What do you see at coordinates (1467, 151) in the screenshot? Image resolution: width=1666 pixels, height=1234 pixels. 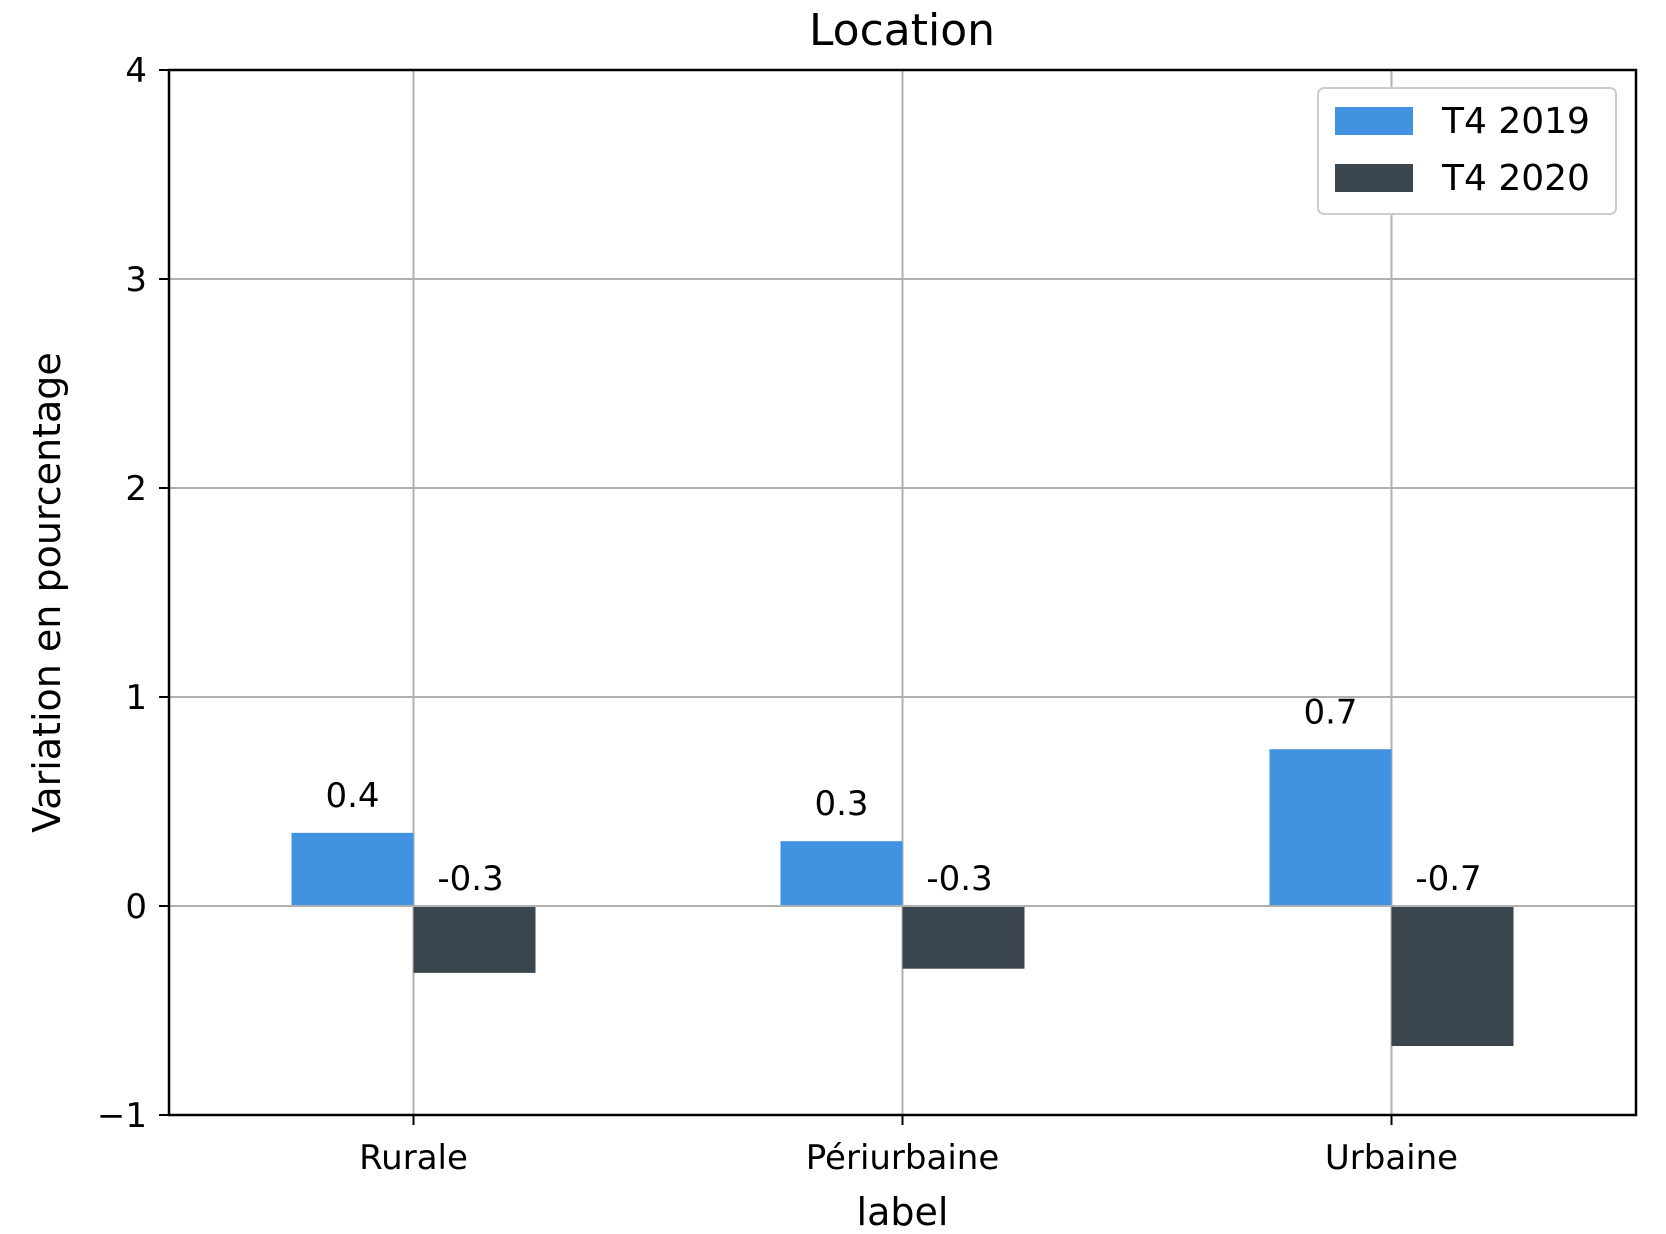 I see `legend: T4 2019 T4 2020` at bounding box center [1467, 151].